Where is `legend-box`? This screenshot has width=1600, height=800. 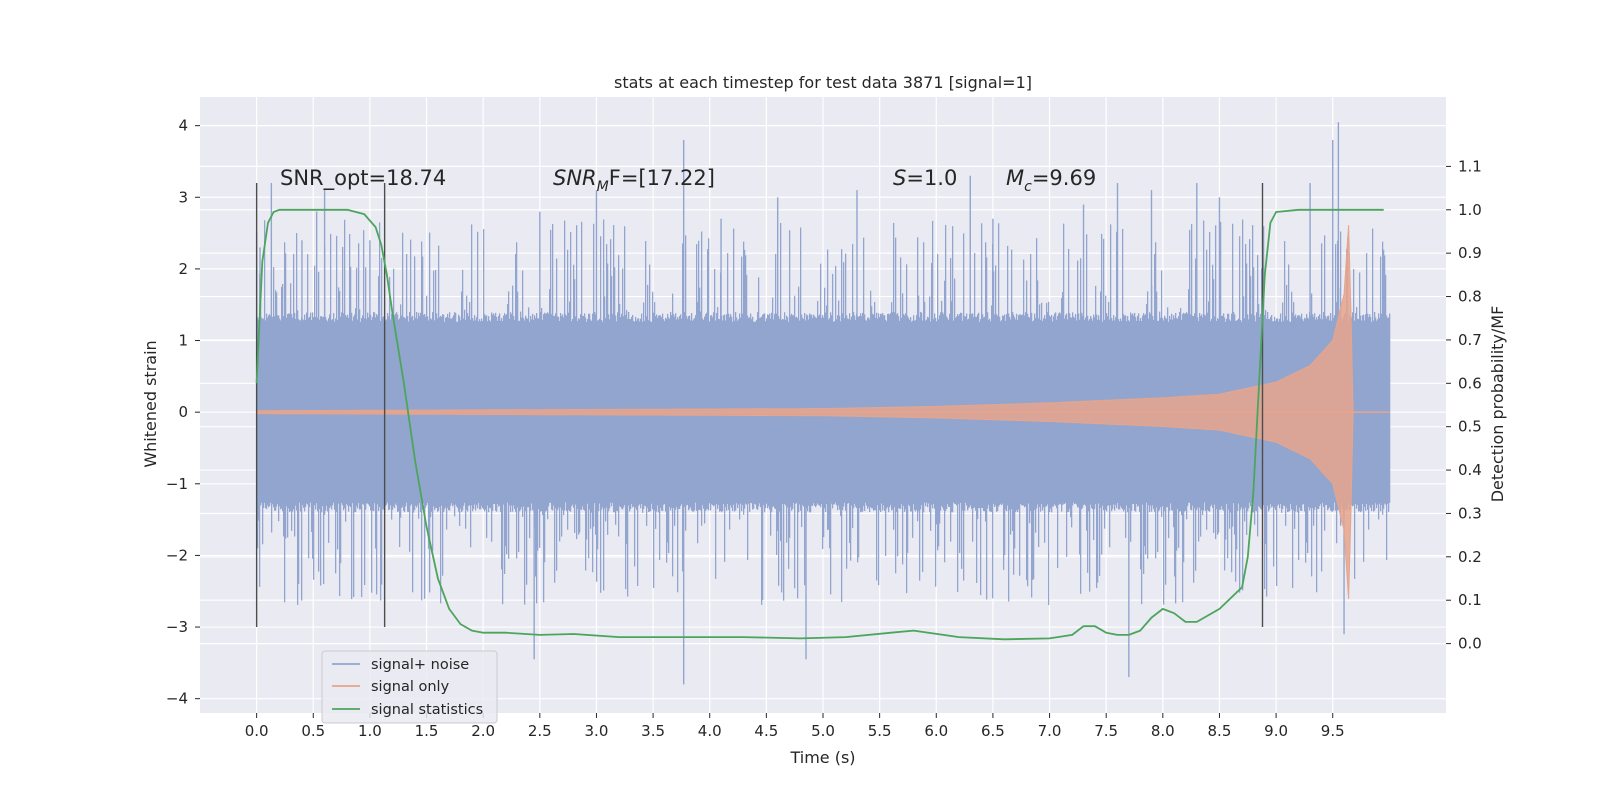
legend-box is located at coordinates (409, 687).